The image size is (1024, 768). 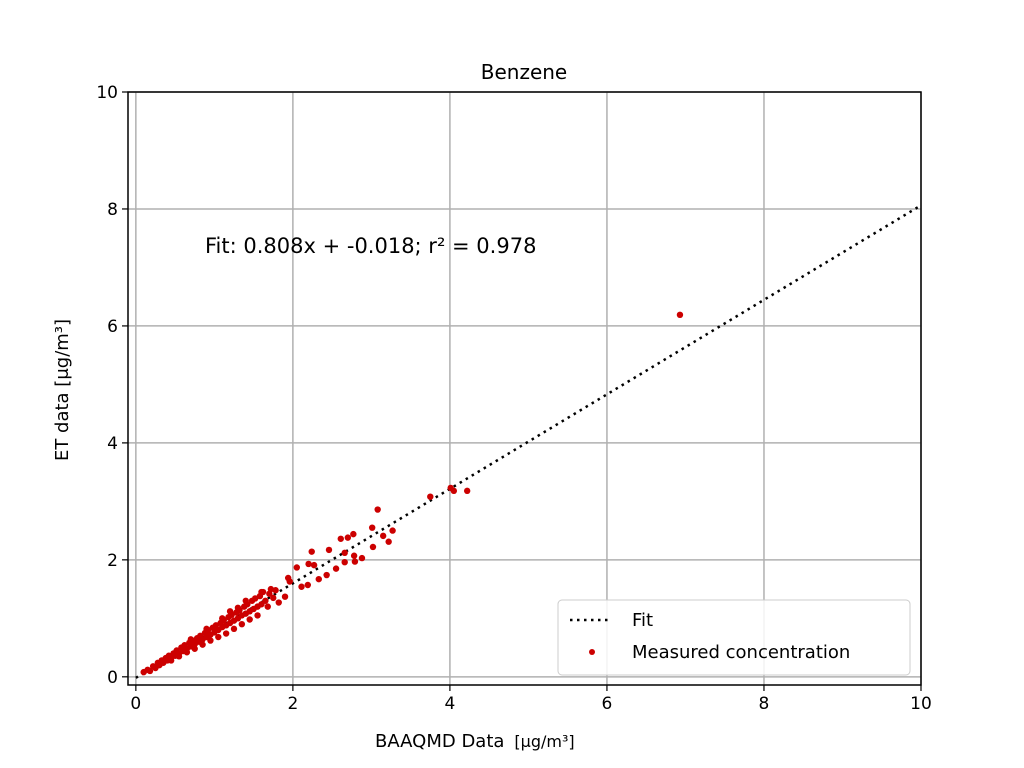 What do you see at coordinates (741, 652) in the screenshot?
I see `legend-measured-label: Measured concentration` at bounding box center [741, 652].